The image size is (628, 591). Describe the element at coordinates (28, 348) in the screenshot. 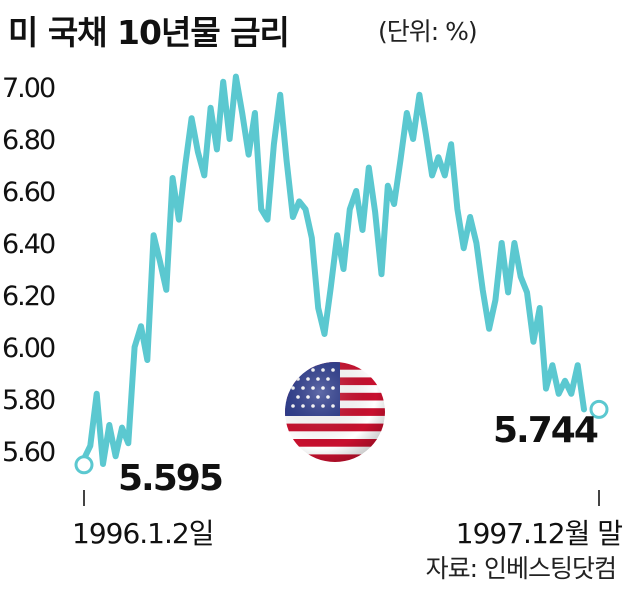

I see `y-tick-label: 6.00` at that location.